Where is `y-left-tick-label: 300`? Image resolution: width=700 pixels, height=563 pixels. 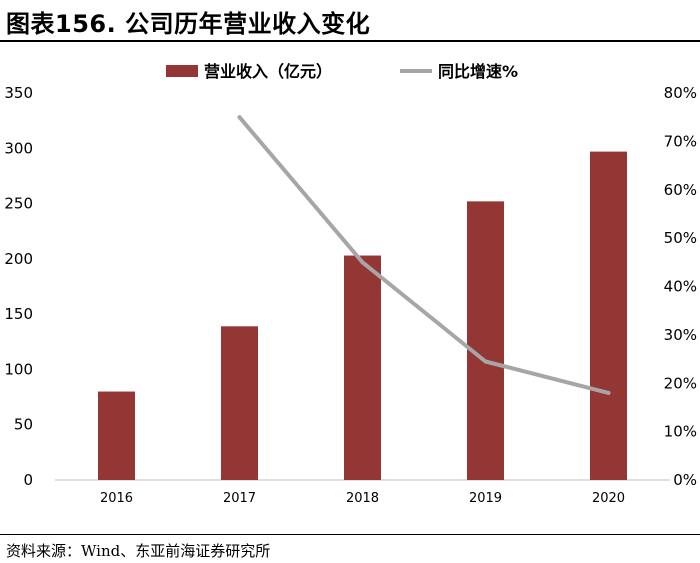 y-left-tick-label: 300 is located at coordinates (18, 148).